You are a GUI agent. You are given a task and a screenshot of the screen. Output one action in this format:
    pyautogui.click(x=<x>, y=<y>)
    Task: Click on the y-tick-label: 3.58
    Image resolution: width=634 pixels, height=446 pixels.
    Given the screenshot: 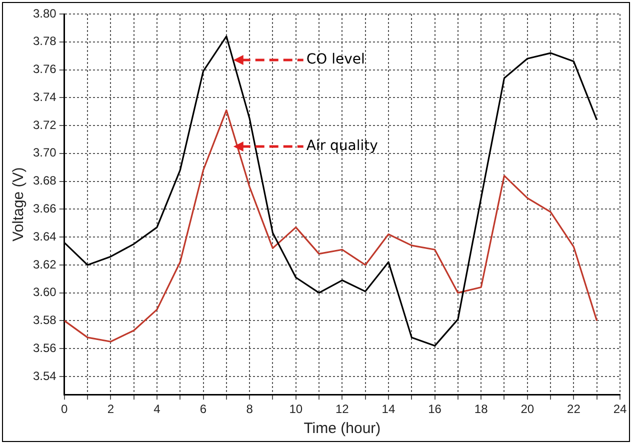 What is the action you would take?
    pyautogui.click(x=44, y=320)
    